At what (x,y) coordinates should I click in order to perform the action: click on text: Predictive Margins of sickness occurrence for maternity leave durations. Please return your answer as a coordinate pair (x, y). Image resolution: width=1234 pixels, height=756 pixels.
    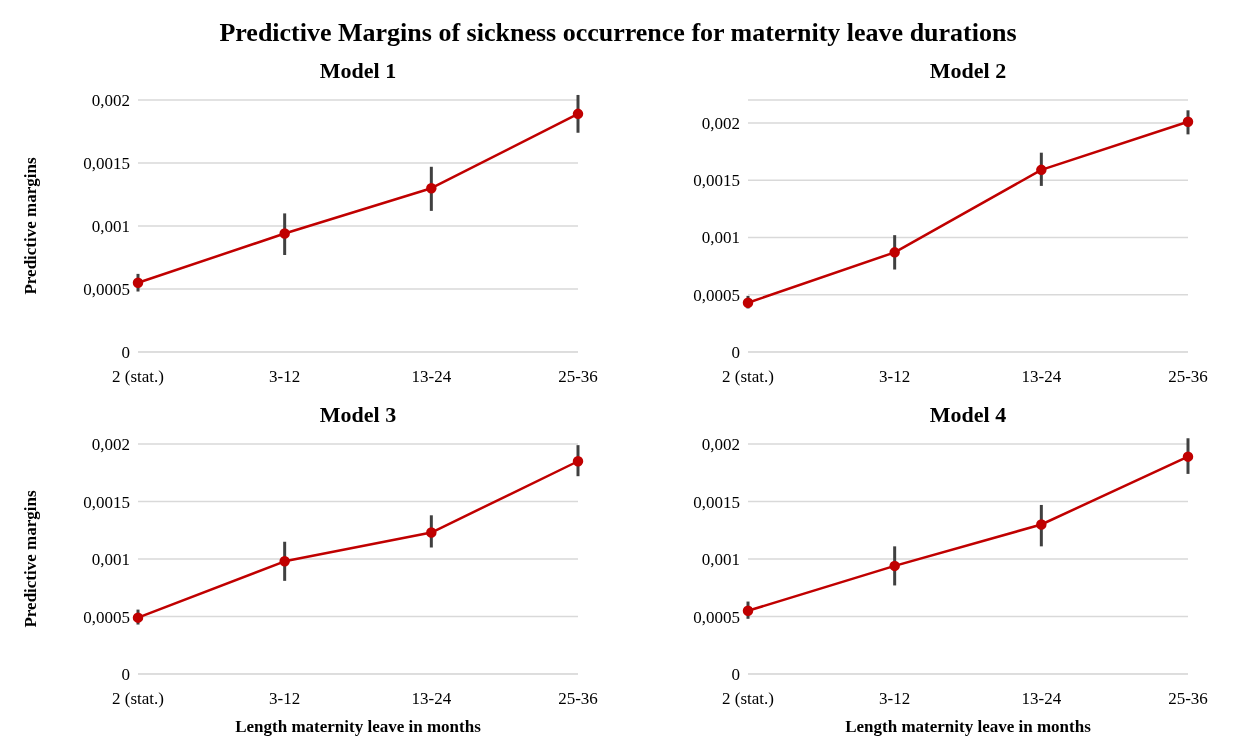
    Looking at the image, I should click on (618, 33).